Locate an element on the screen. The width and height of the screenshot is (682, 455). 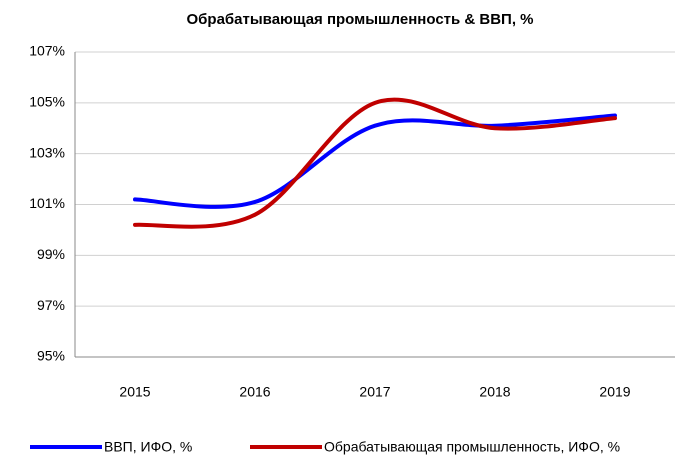
chart-title: Обрабатывающая промышленность & ВВП, % is located at coordinates (359, 19).